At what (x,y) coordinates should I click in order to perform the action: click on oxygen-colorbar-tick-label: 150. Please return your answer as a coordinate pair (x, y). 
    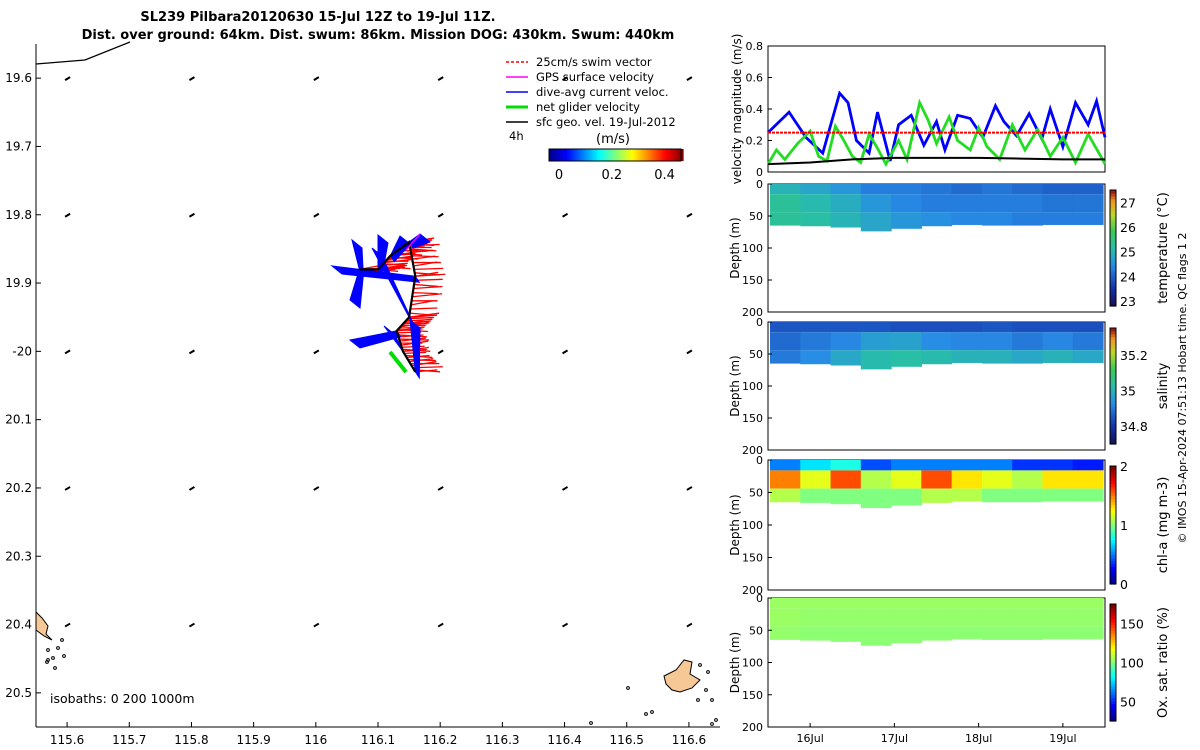
    Looking at the image, I should click on (1132, 624).